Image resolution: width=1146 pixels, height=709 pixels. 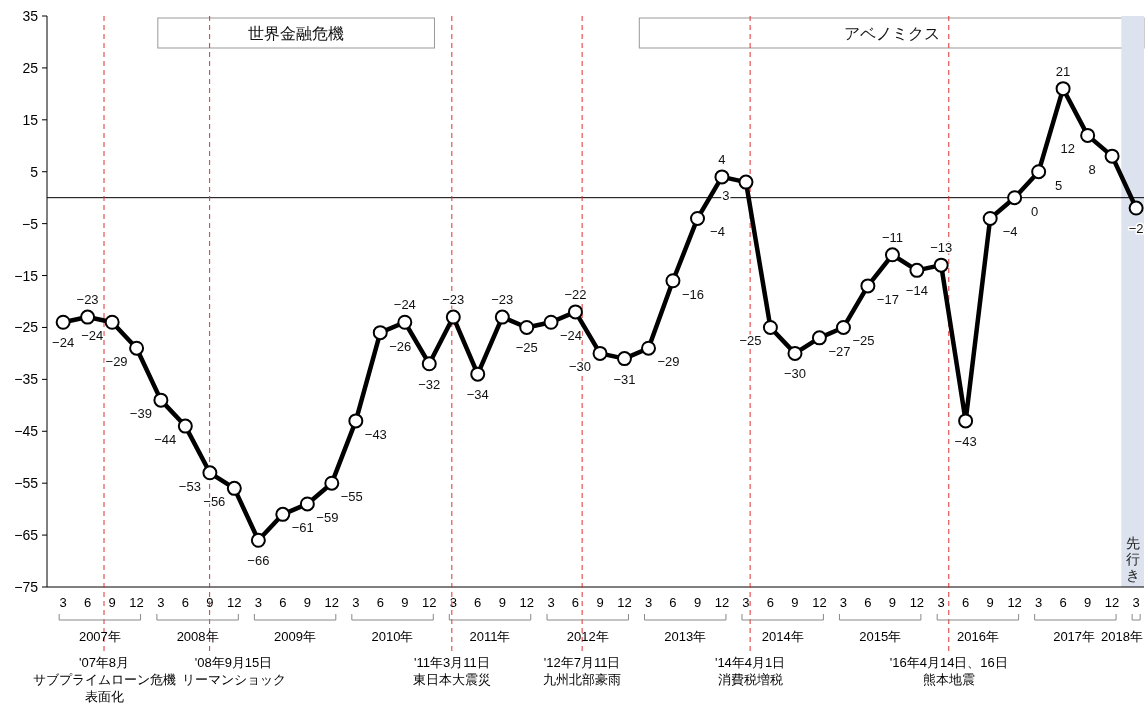 What do you see at coordinates (429, 384) in the screenshot?
I see `data-label: −32` at bounding box center [429, 384].